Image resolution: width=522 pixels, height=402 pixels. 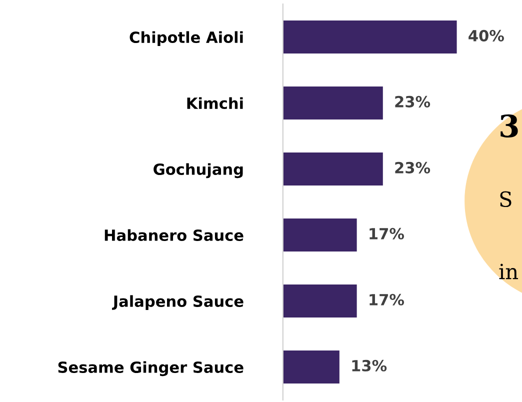 I want to click on y-tick-label: Chipotle Aioli, so click(x=186, y=38).